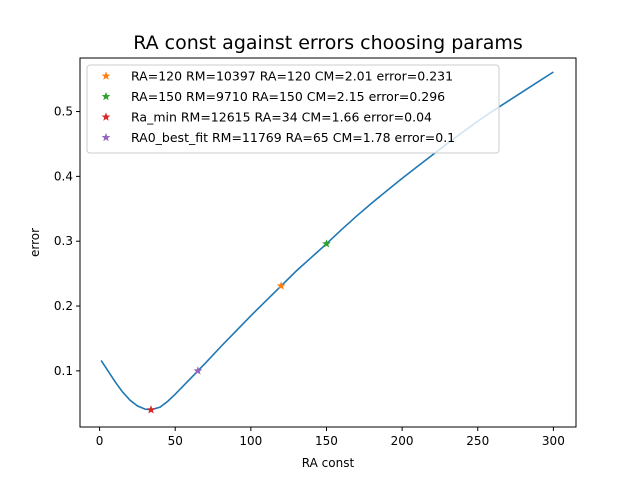 Image resolution: width=640 pixels, height=480 pixels. What do you see at coordinates (553, 441) in the screenshot?
I see `x-tick-label: 300` at bounding box center [553, 441].